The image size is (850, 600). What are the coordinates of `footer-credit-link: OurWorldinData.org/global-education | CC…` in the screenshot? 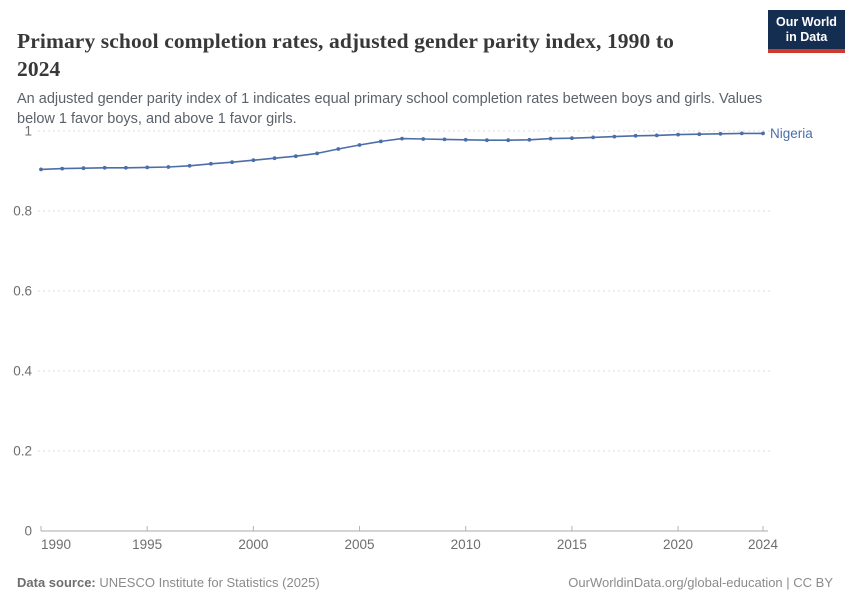 It's located at (700, 582).